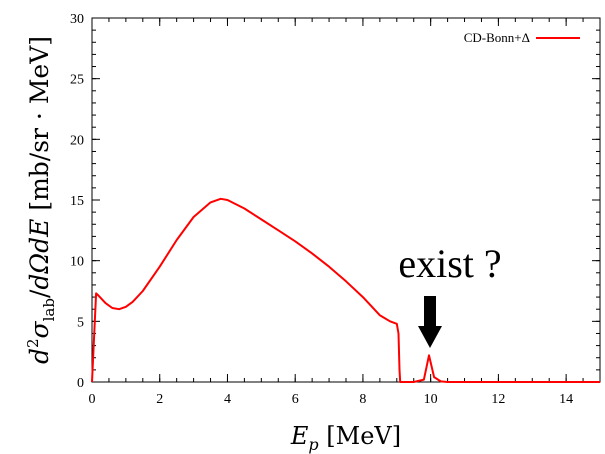 The image size is (605, 454). I want to click on x-tick-label: 0, so click(92, 399).